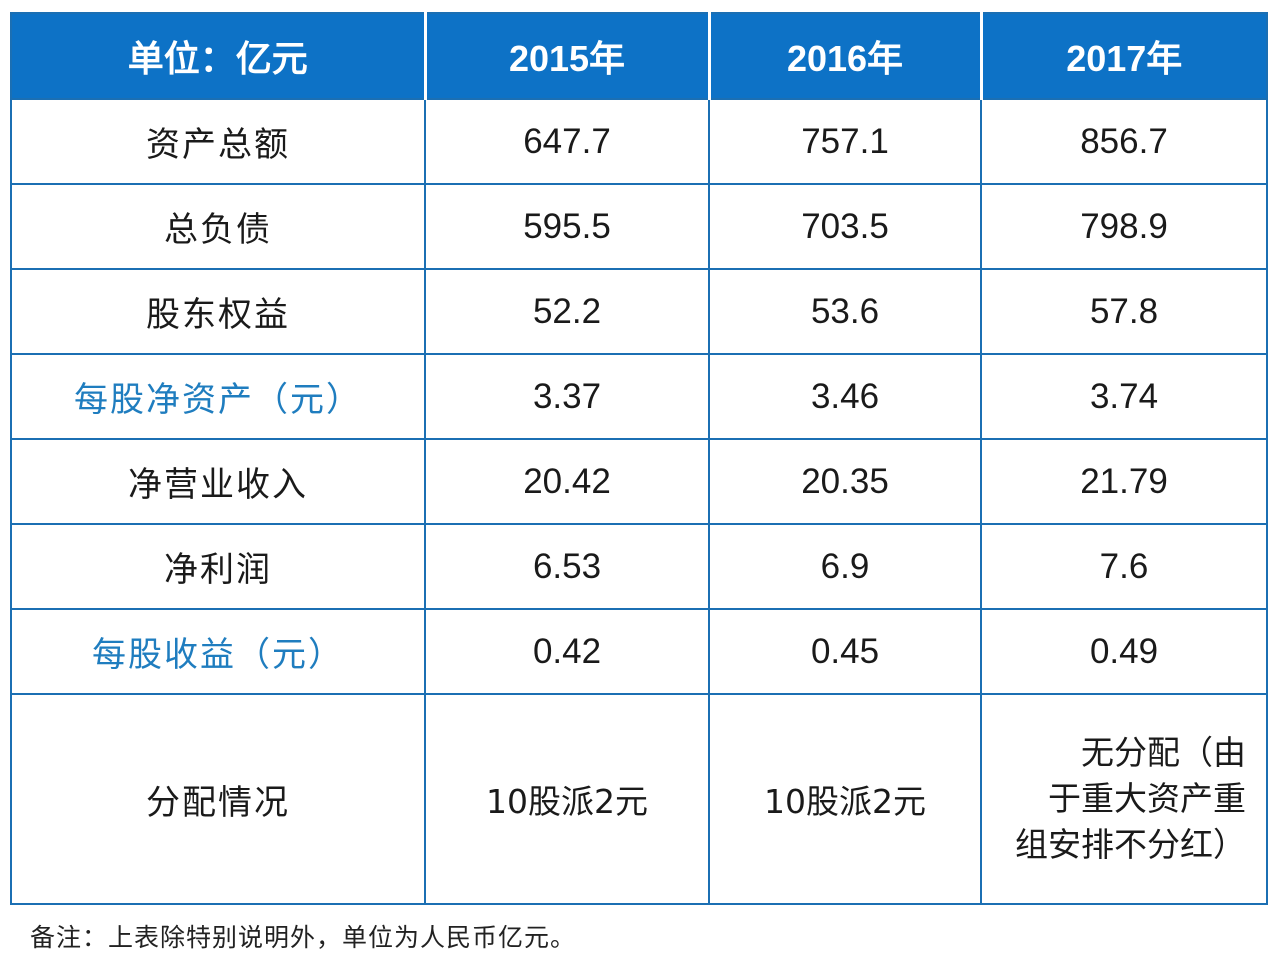 The height and width of the screenshot is (962, 1276). What do you see at coordinates (567, 799) in the screenshot?
I see `value-2015: 10股派2元` at bounding box center [567, 799].